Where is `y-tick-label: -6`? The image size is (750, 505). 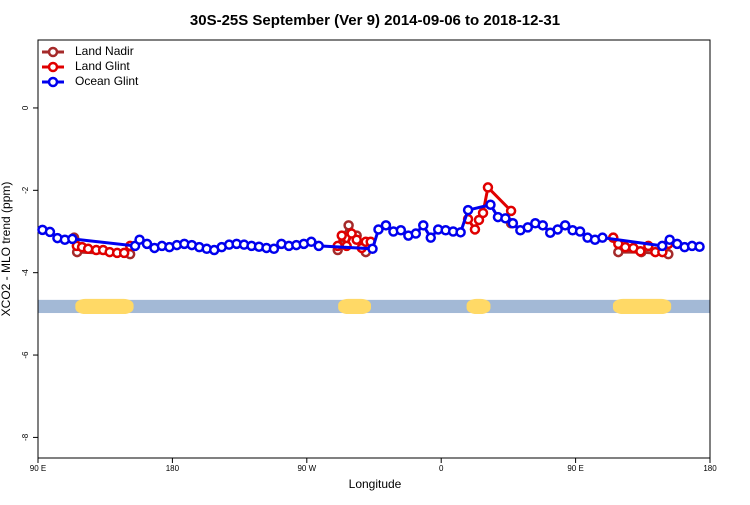
y-tick-label: -6 is located at coordinates (25, 355).